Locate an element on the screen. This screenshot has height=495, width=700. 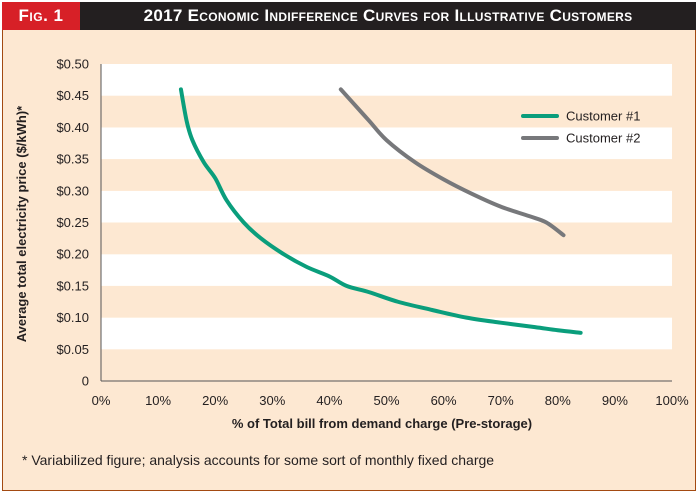
x-tick-label: 0% is located at coordinates (101, 400).